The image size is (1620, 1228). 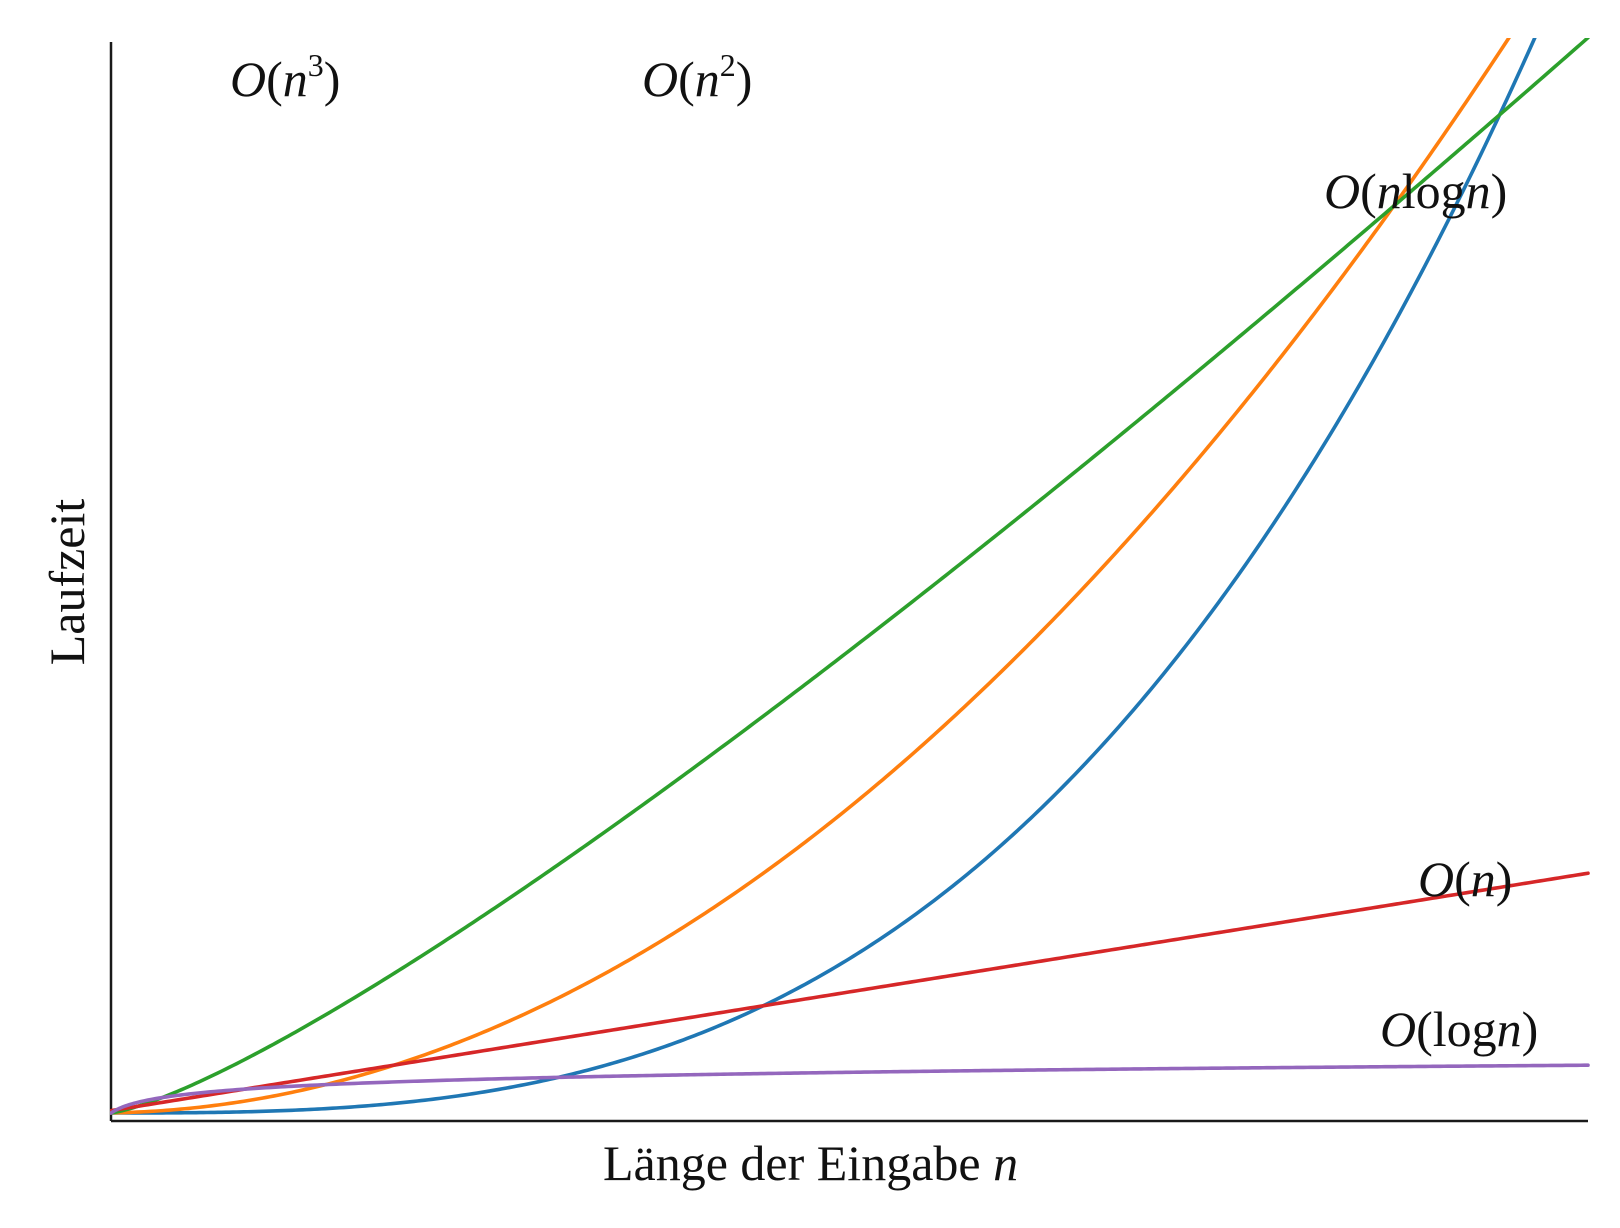 What do you see at coordinates (285, 77) in the screenshot?
I see `series-label-cubic: O(n3)` at bounding box center [285, 77].